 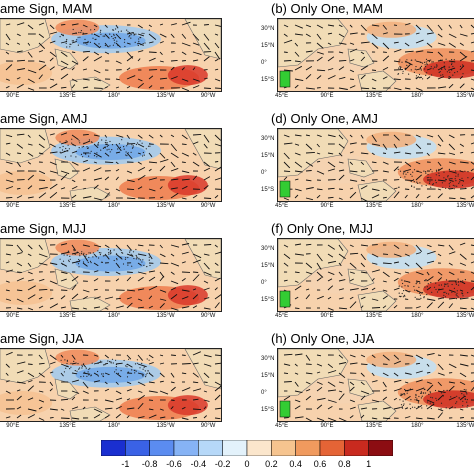 What do you see at coordinates (44, 118) in the screenshot?
I see `panel-title: ame Sign, AMJ` at bounding box center [44, 118].